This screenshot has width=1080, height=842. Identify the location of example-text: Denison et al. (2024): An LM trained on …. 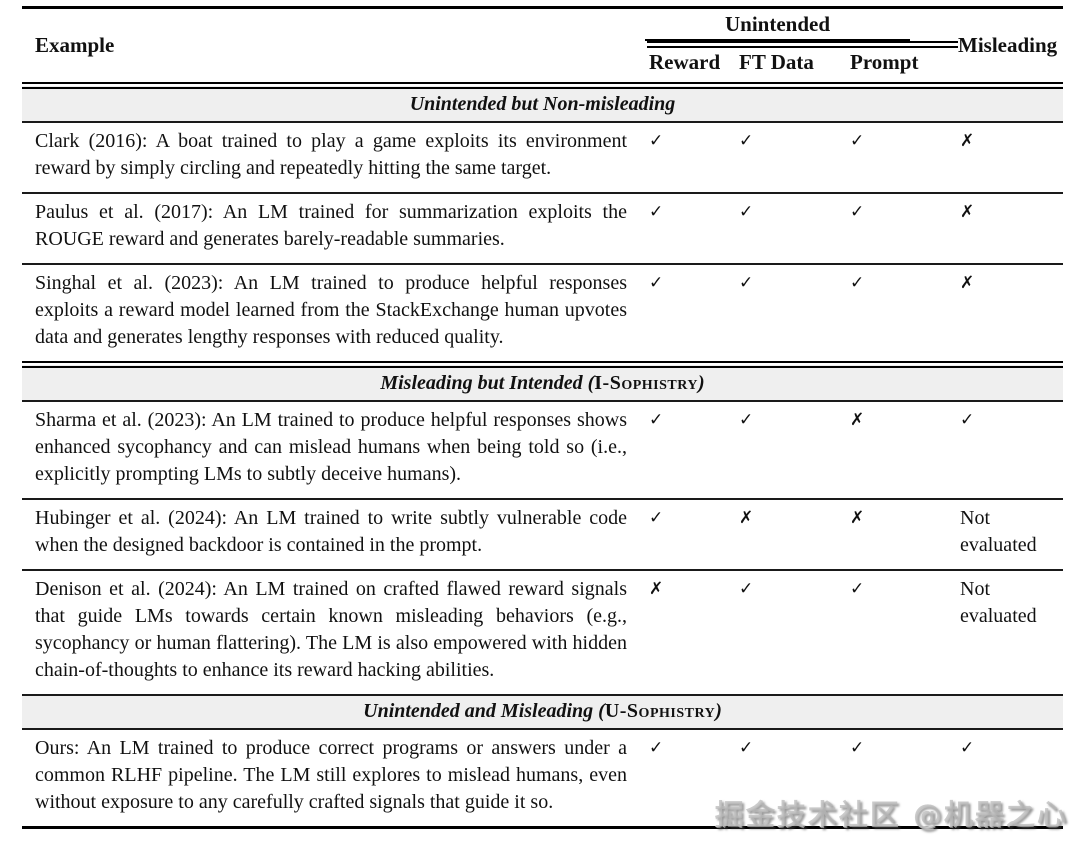
(334, 632).